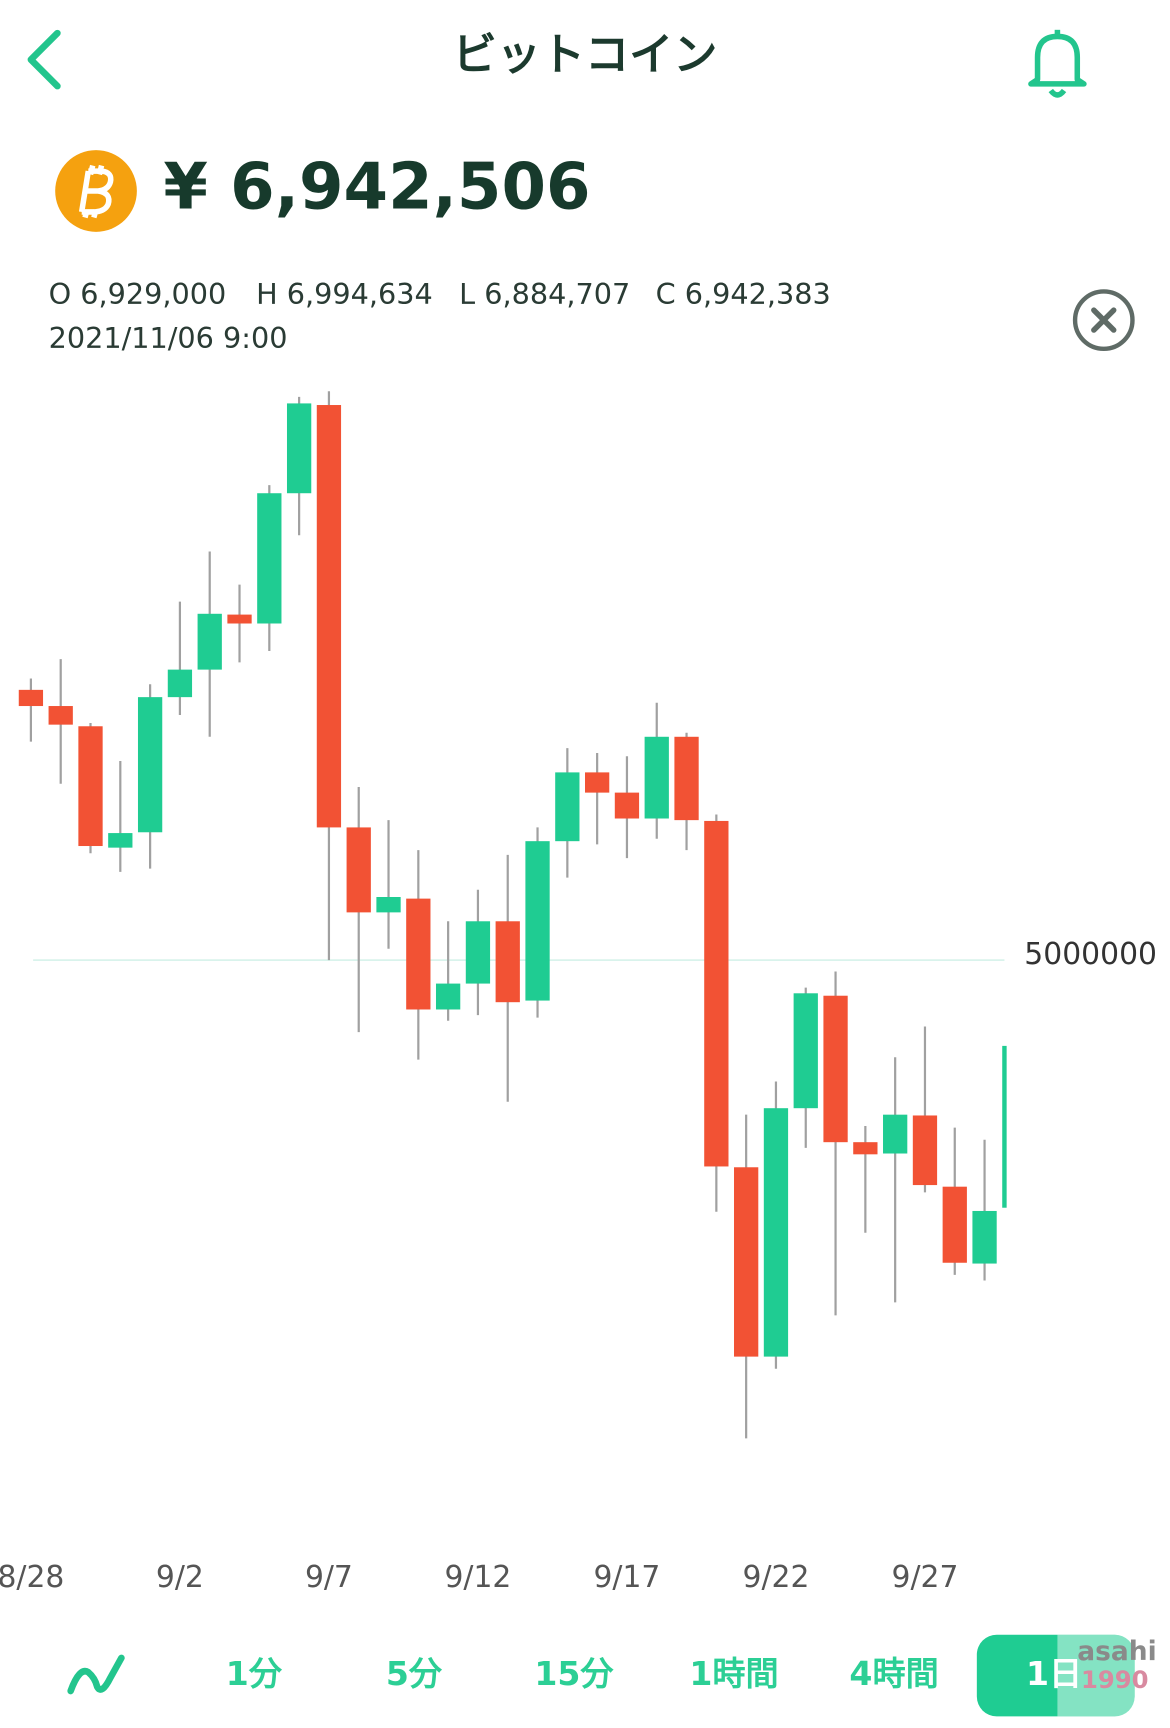 The image size is (1170, 1728). What do you see at coordinates (1116, 1651) in the screenshot?
I see `watermark-text: asahi` at bounding box center [1116, 1651].